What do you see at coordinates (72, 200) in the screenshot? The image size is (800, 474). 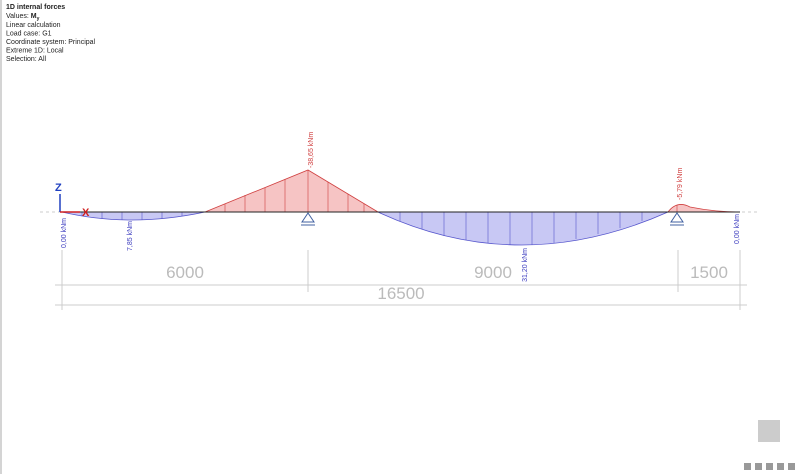 I see `coordinate-axes: Z X` at bounding box center [72, 200].